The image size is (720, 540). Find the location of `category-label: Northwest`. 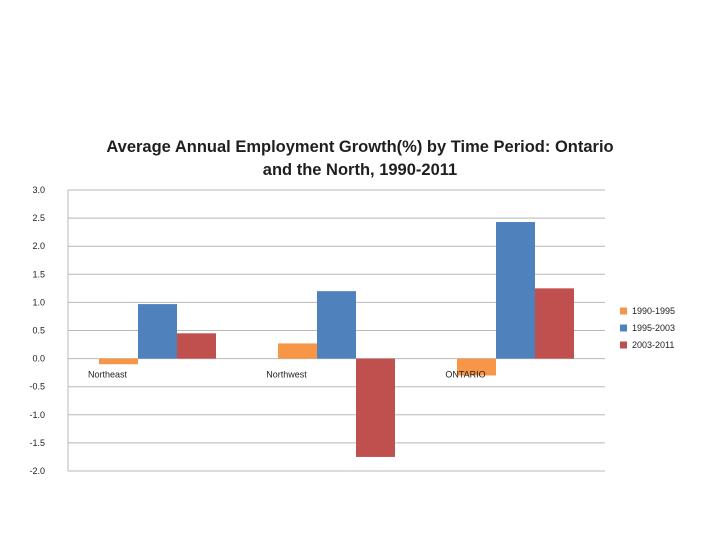

category-label: Northwest is located at coordinates (286, 375).